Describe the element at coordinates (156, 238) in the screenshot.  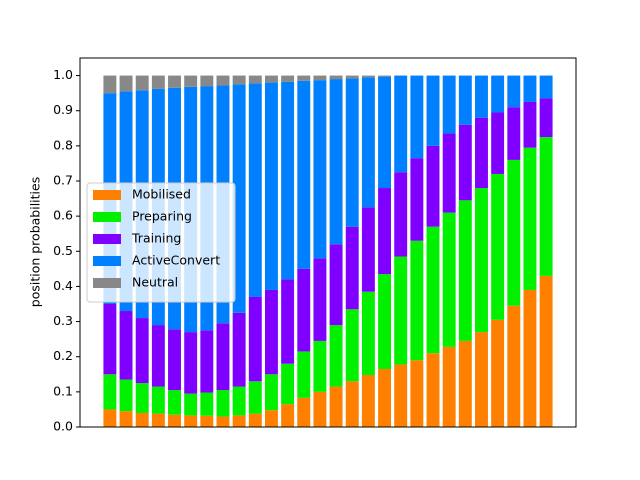
I see `legend-label: Training` at that location.